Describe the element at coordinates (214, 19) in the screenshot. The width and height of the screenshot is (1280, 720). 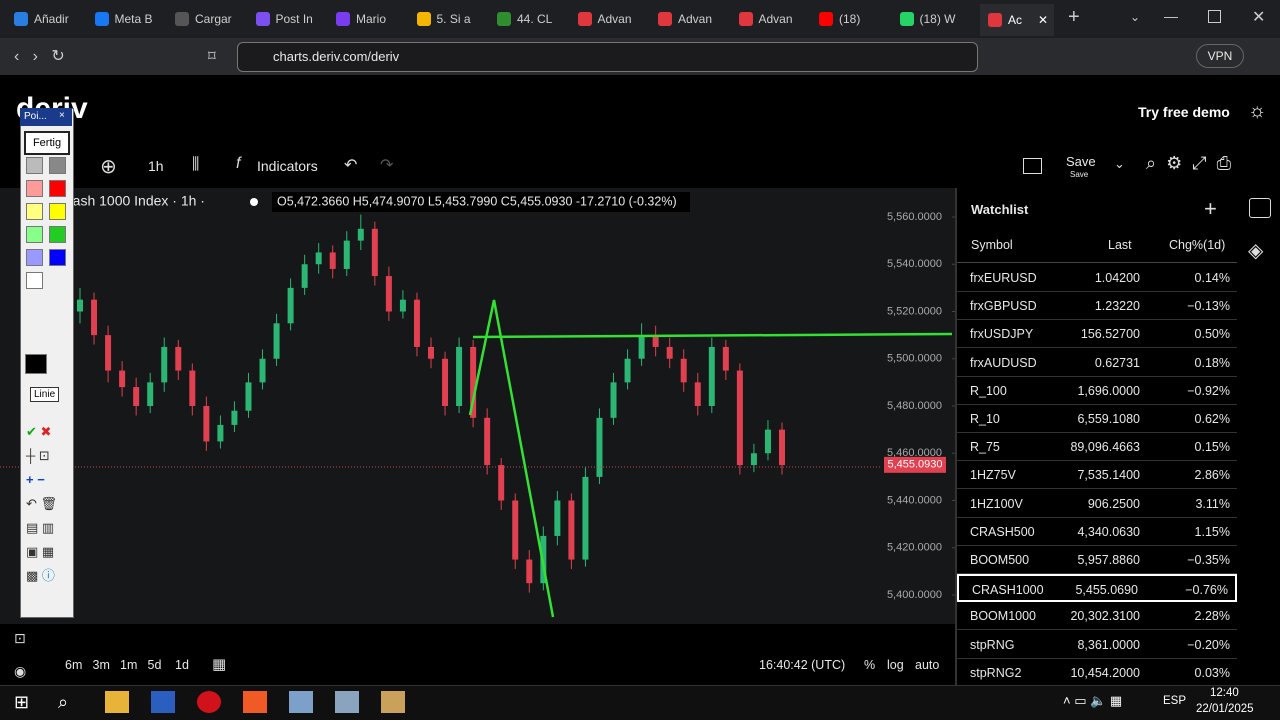
I see `tab: Cargar` at that location.